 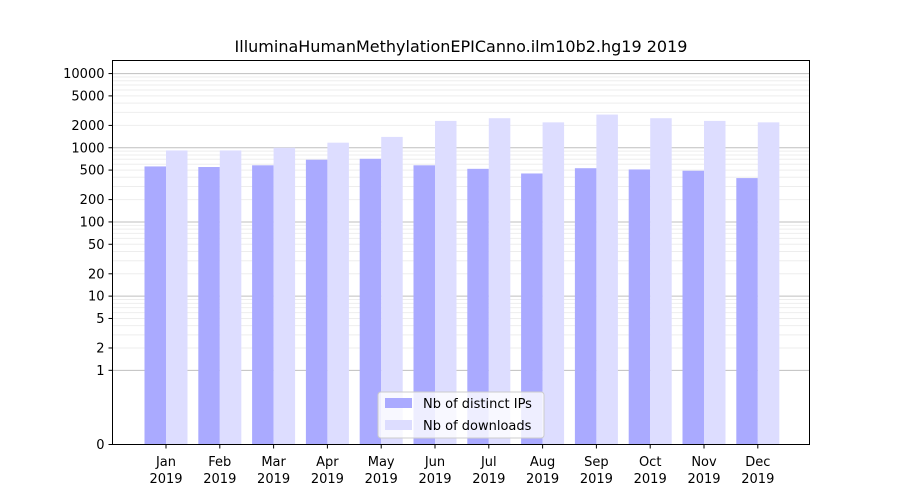 I want to click on x-tick-label-month: Aug, so click(x=542, y=462).